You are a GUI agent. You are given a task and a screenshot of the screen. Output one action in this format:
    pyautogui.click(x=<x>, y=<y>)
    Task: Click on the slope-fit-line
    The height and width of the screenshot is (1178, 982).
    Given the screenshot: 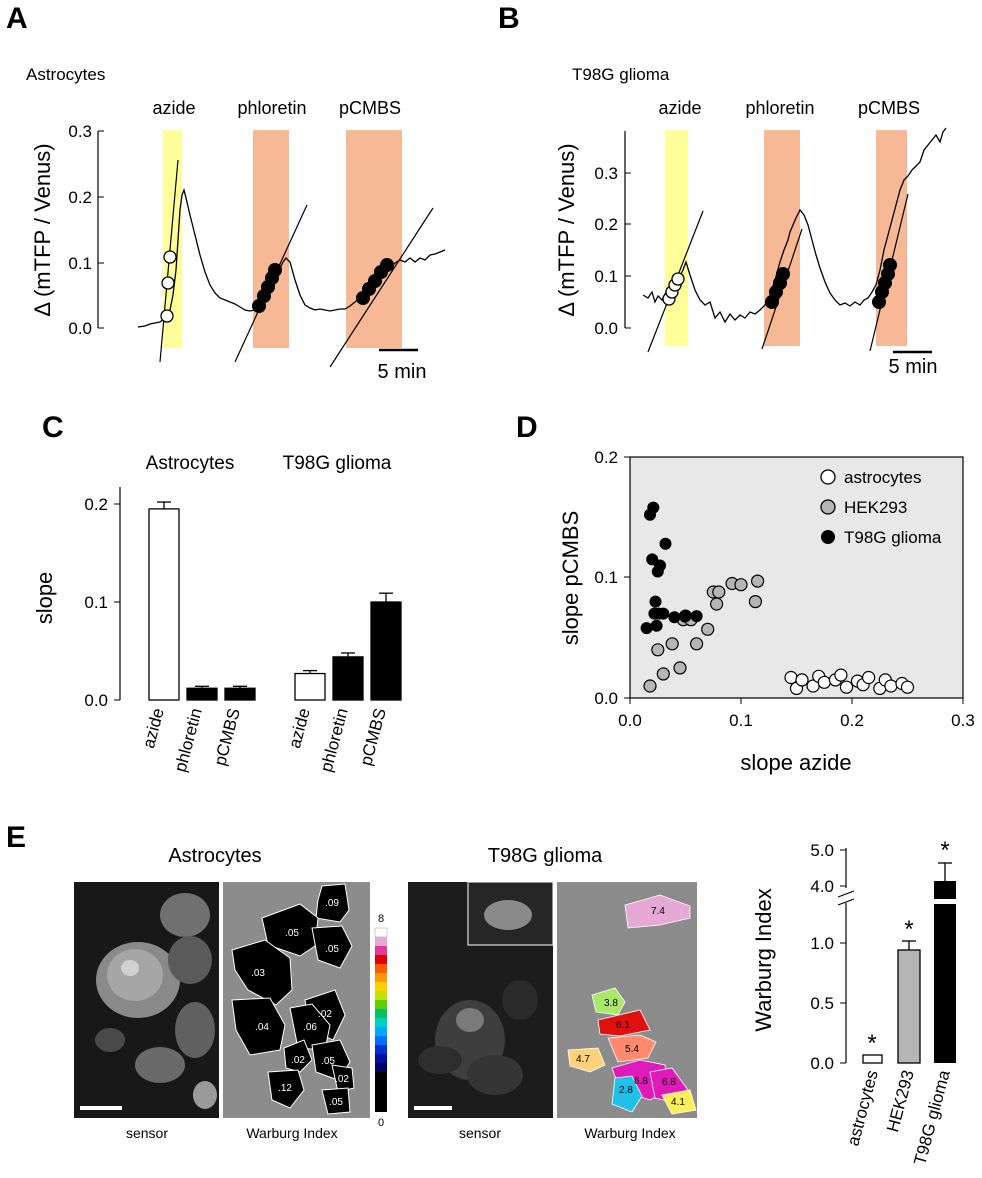 What is the action you would take?
    pyautogui.click(x=381, y=287)
    